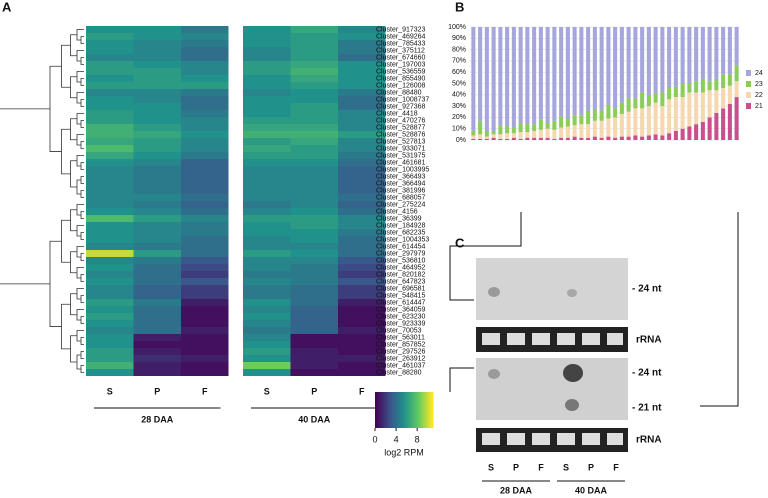  I want to click on blot-label: - 21 nt, so click(647, 408).